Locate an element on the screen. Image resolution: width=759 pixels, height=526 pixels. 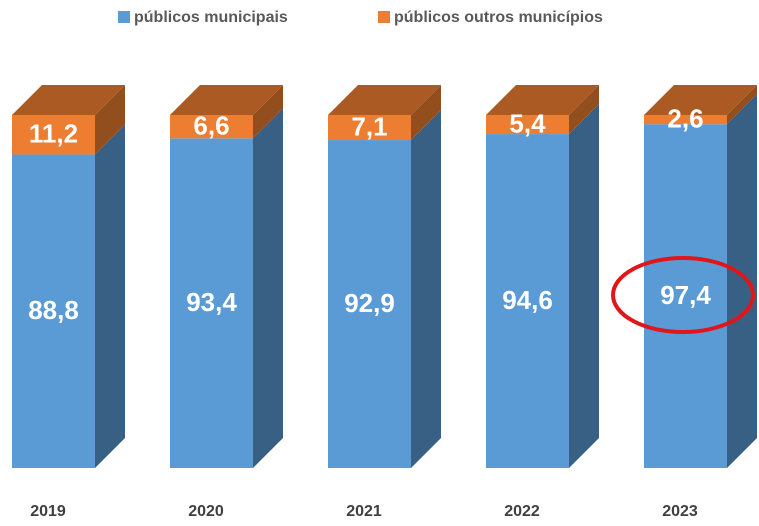
legend-label: públicos municipais is located at coordinates (211, 17).